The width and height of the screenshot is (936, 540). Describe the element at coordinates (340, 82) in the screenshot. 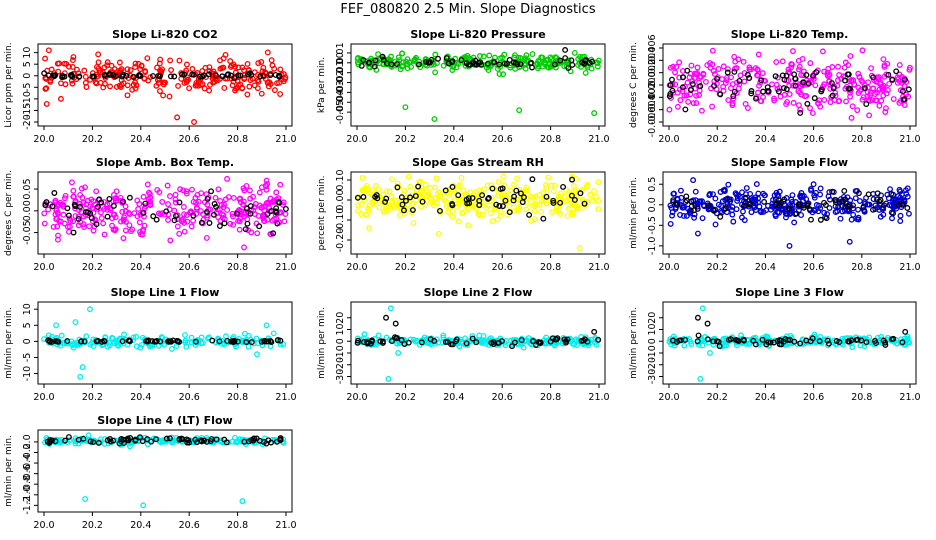

I see `y-tick-label: -0.02` at that location.